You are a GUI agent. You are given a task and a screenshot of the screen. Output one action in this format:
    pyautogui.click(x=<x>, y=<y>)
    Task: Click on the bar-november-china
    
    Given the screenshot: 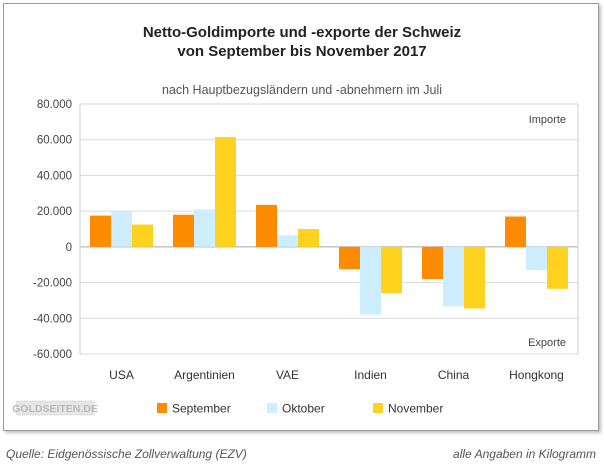 What is the action you would take?
    pyautogui.click(x=474, y=277)
    